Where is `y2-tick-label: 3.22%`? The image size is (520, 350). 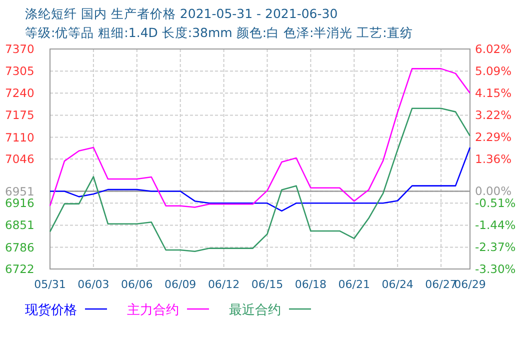
y2-tick-label: 3.22% is located at coordinates (493, 115).